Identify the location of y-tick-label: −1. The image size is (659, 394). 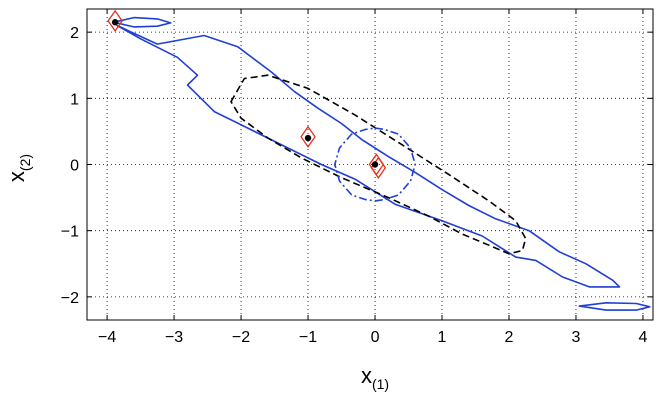
(70, 232).